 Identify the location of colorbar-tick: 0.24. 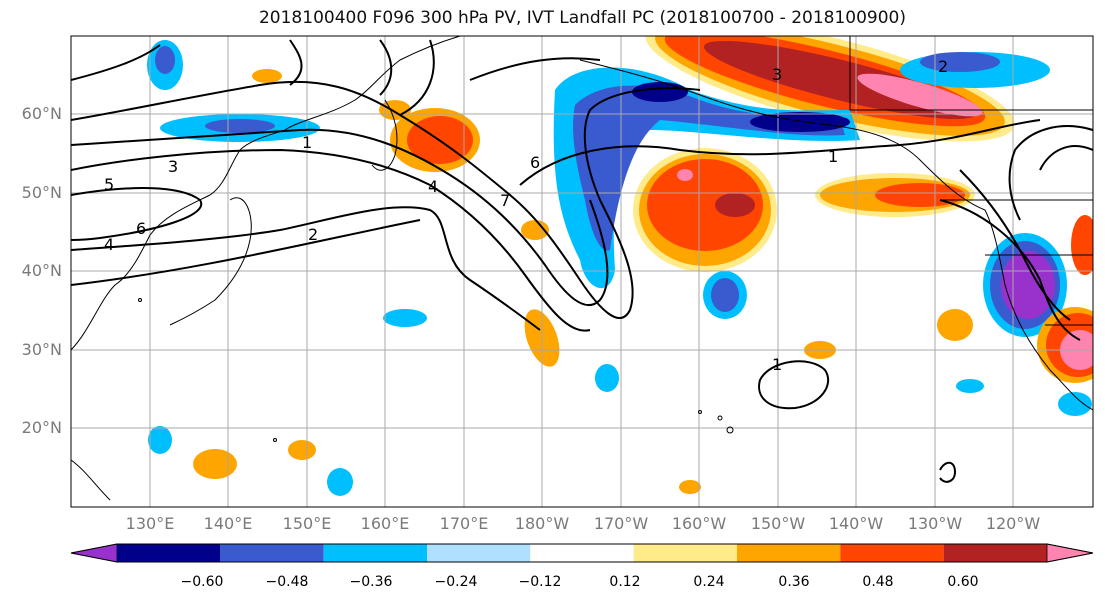
(709, 582).